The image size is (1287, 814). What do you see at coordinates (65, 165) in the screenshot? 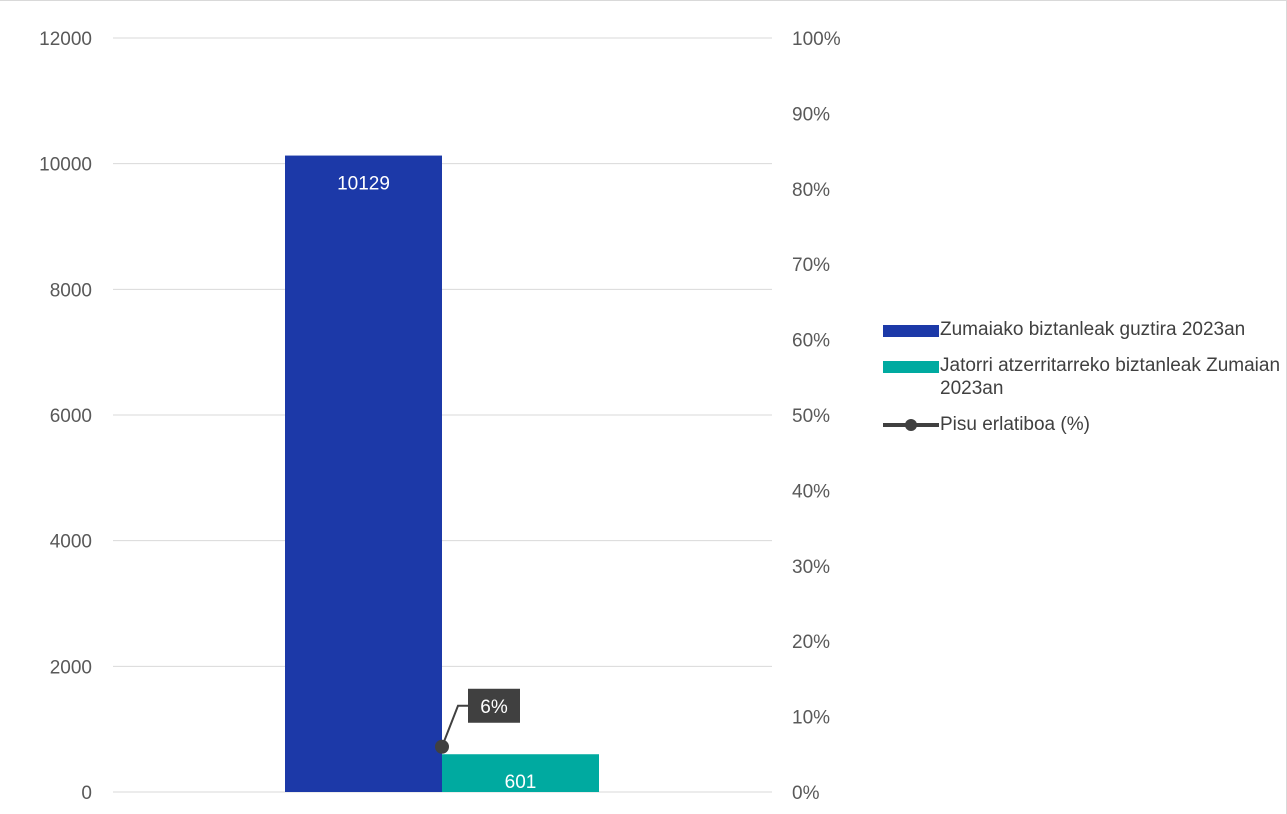
I see `left-tick-label: 10000` at bounding box center [65, 165].